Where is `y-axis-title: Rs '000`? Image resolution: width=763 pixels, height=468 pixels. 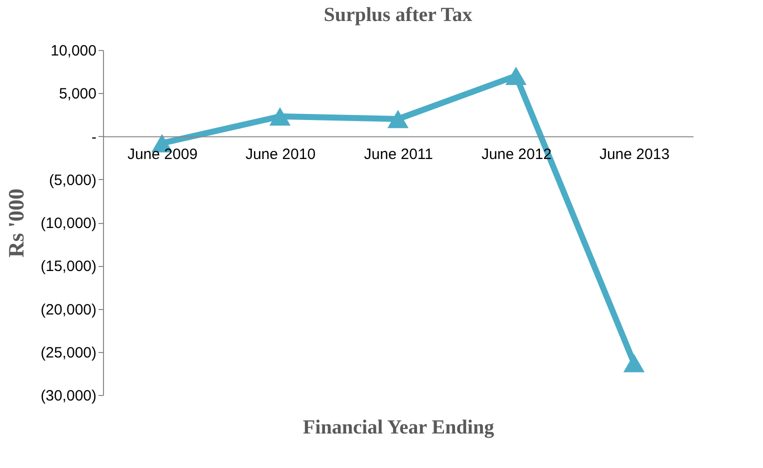
y-axis-title: Rs '000 is located at coordinates (16, 223).